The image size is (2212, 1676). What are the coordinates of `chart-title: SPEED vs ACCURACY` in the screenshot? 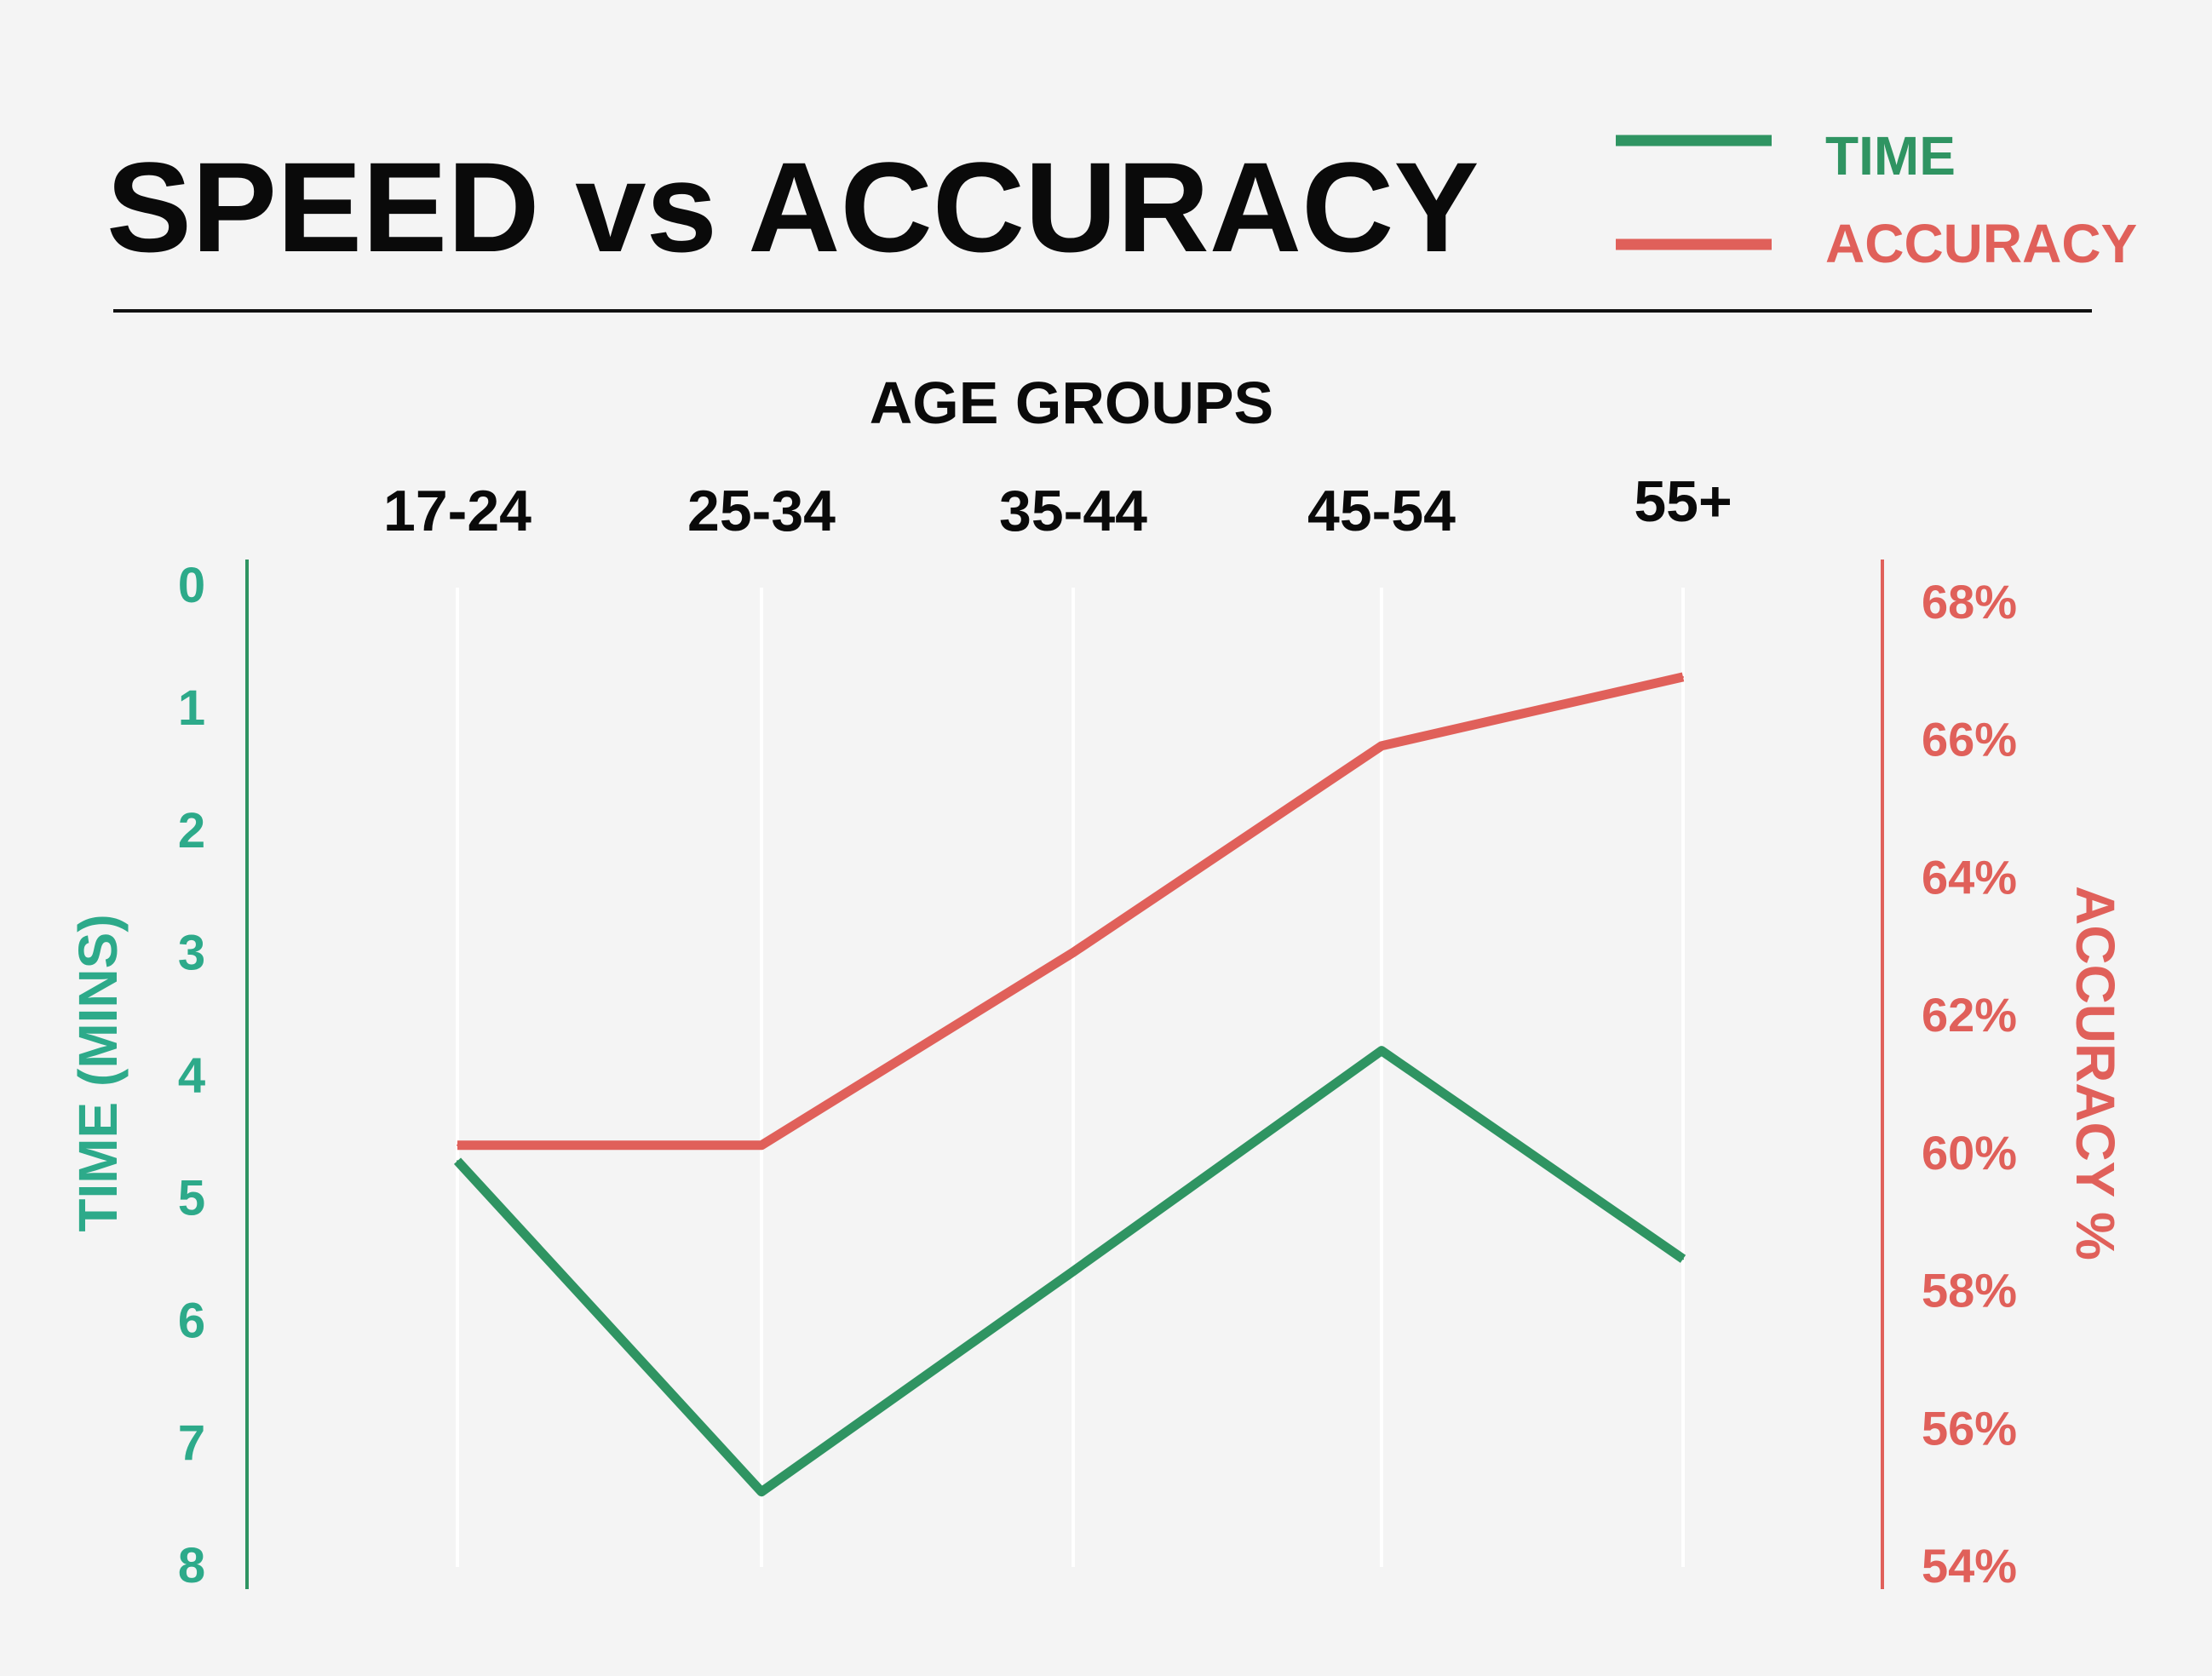 It's located at (792, 206).